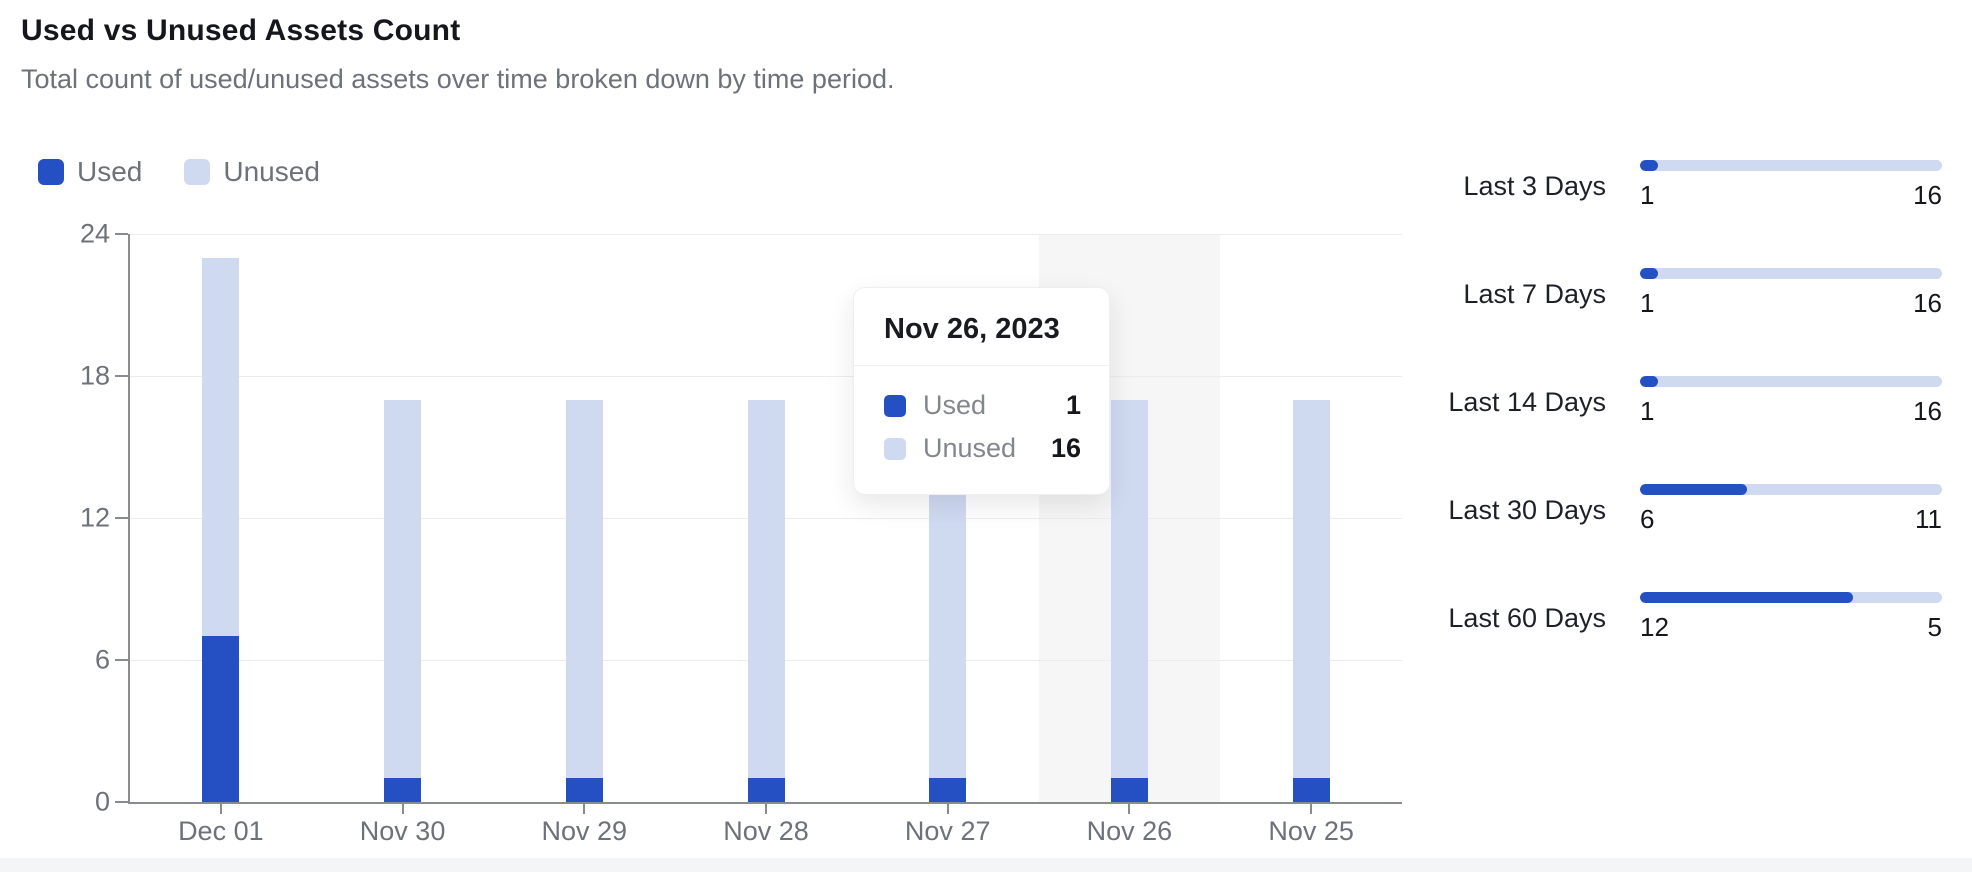  I want to click on y-axis-label: 12, so click(94, 517).